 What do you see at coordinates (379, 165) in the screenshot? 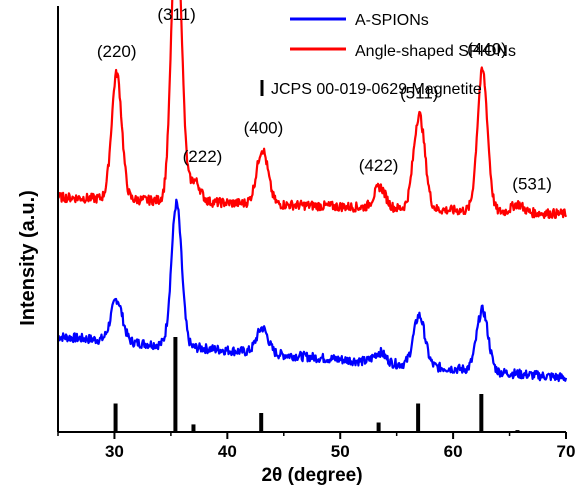
I see `peak-label-422: (422)` at bounding box center [379, 165].